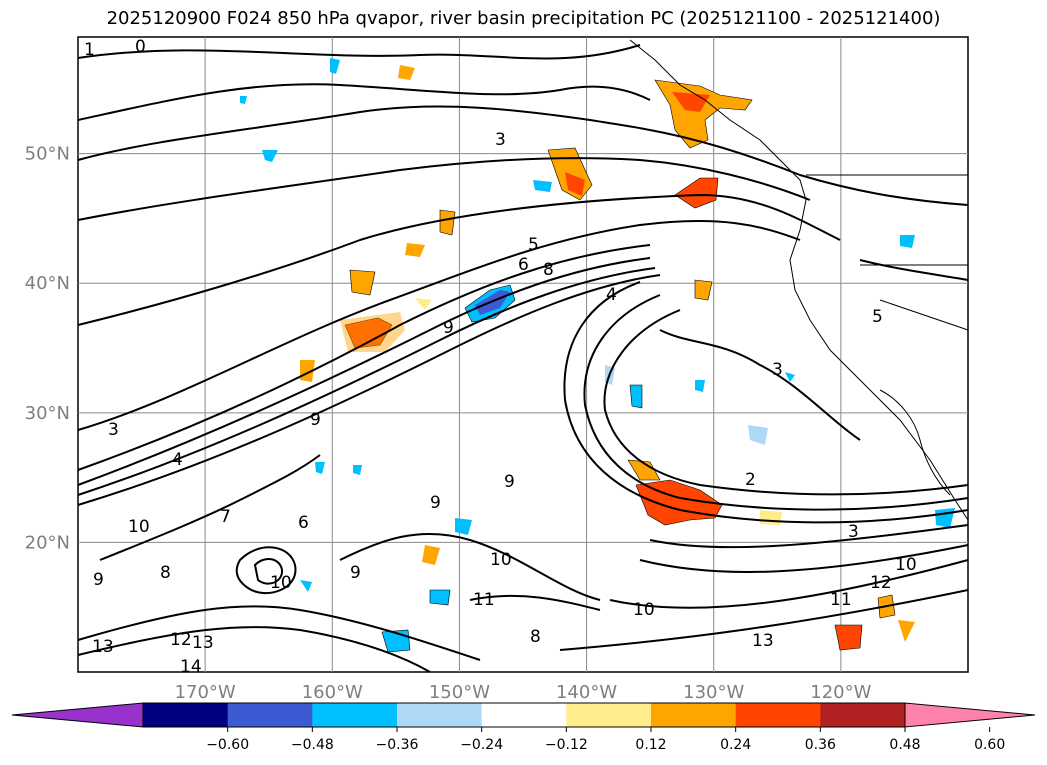 Image resolution: width=1047 pixels, height=765 pixels. Describe the element at coordinates (77, 715) in the screenshot. I see `colorbar-extend-low` at that location.